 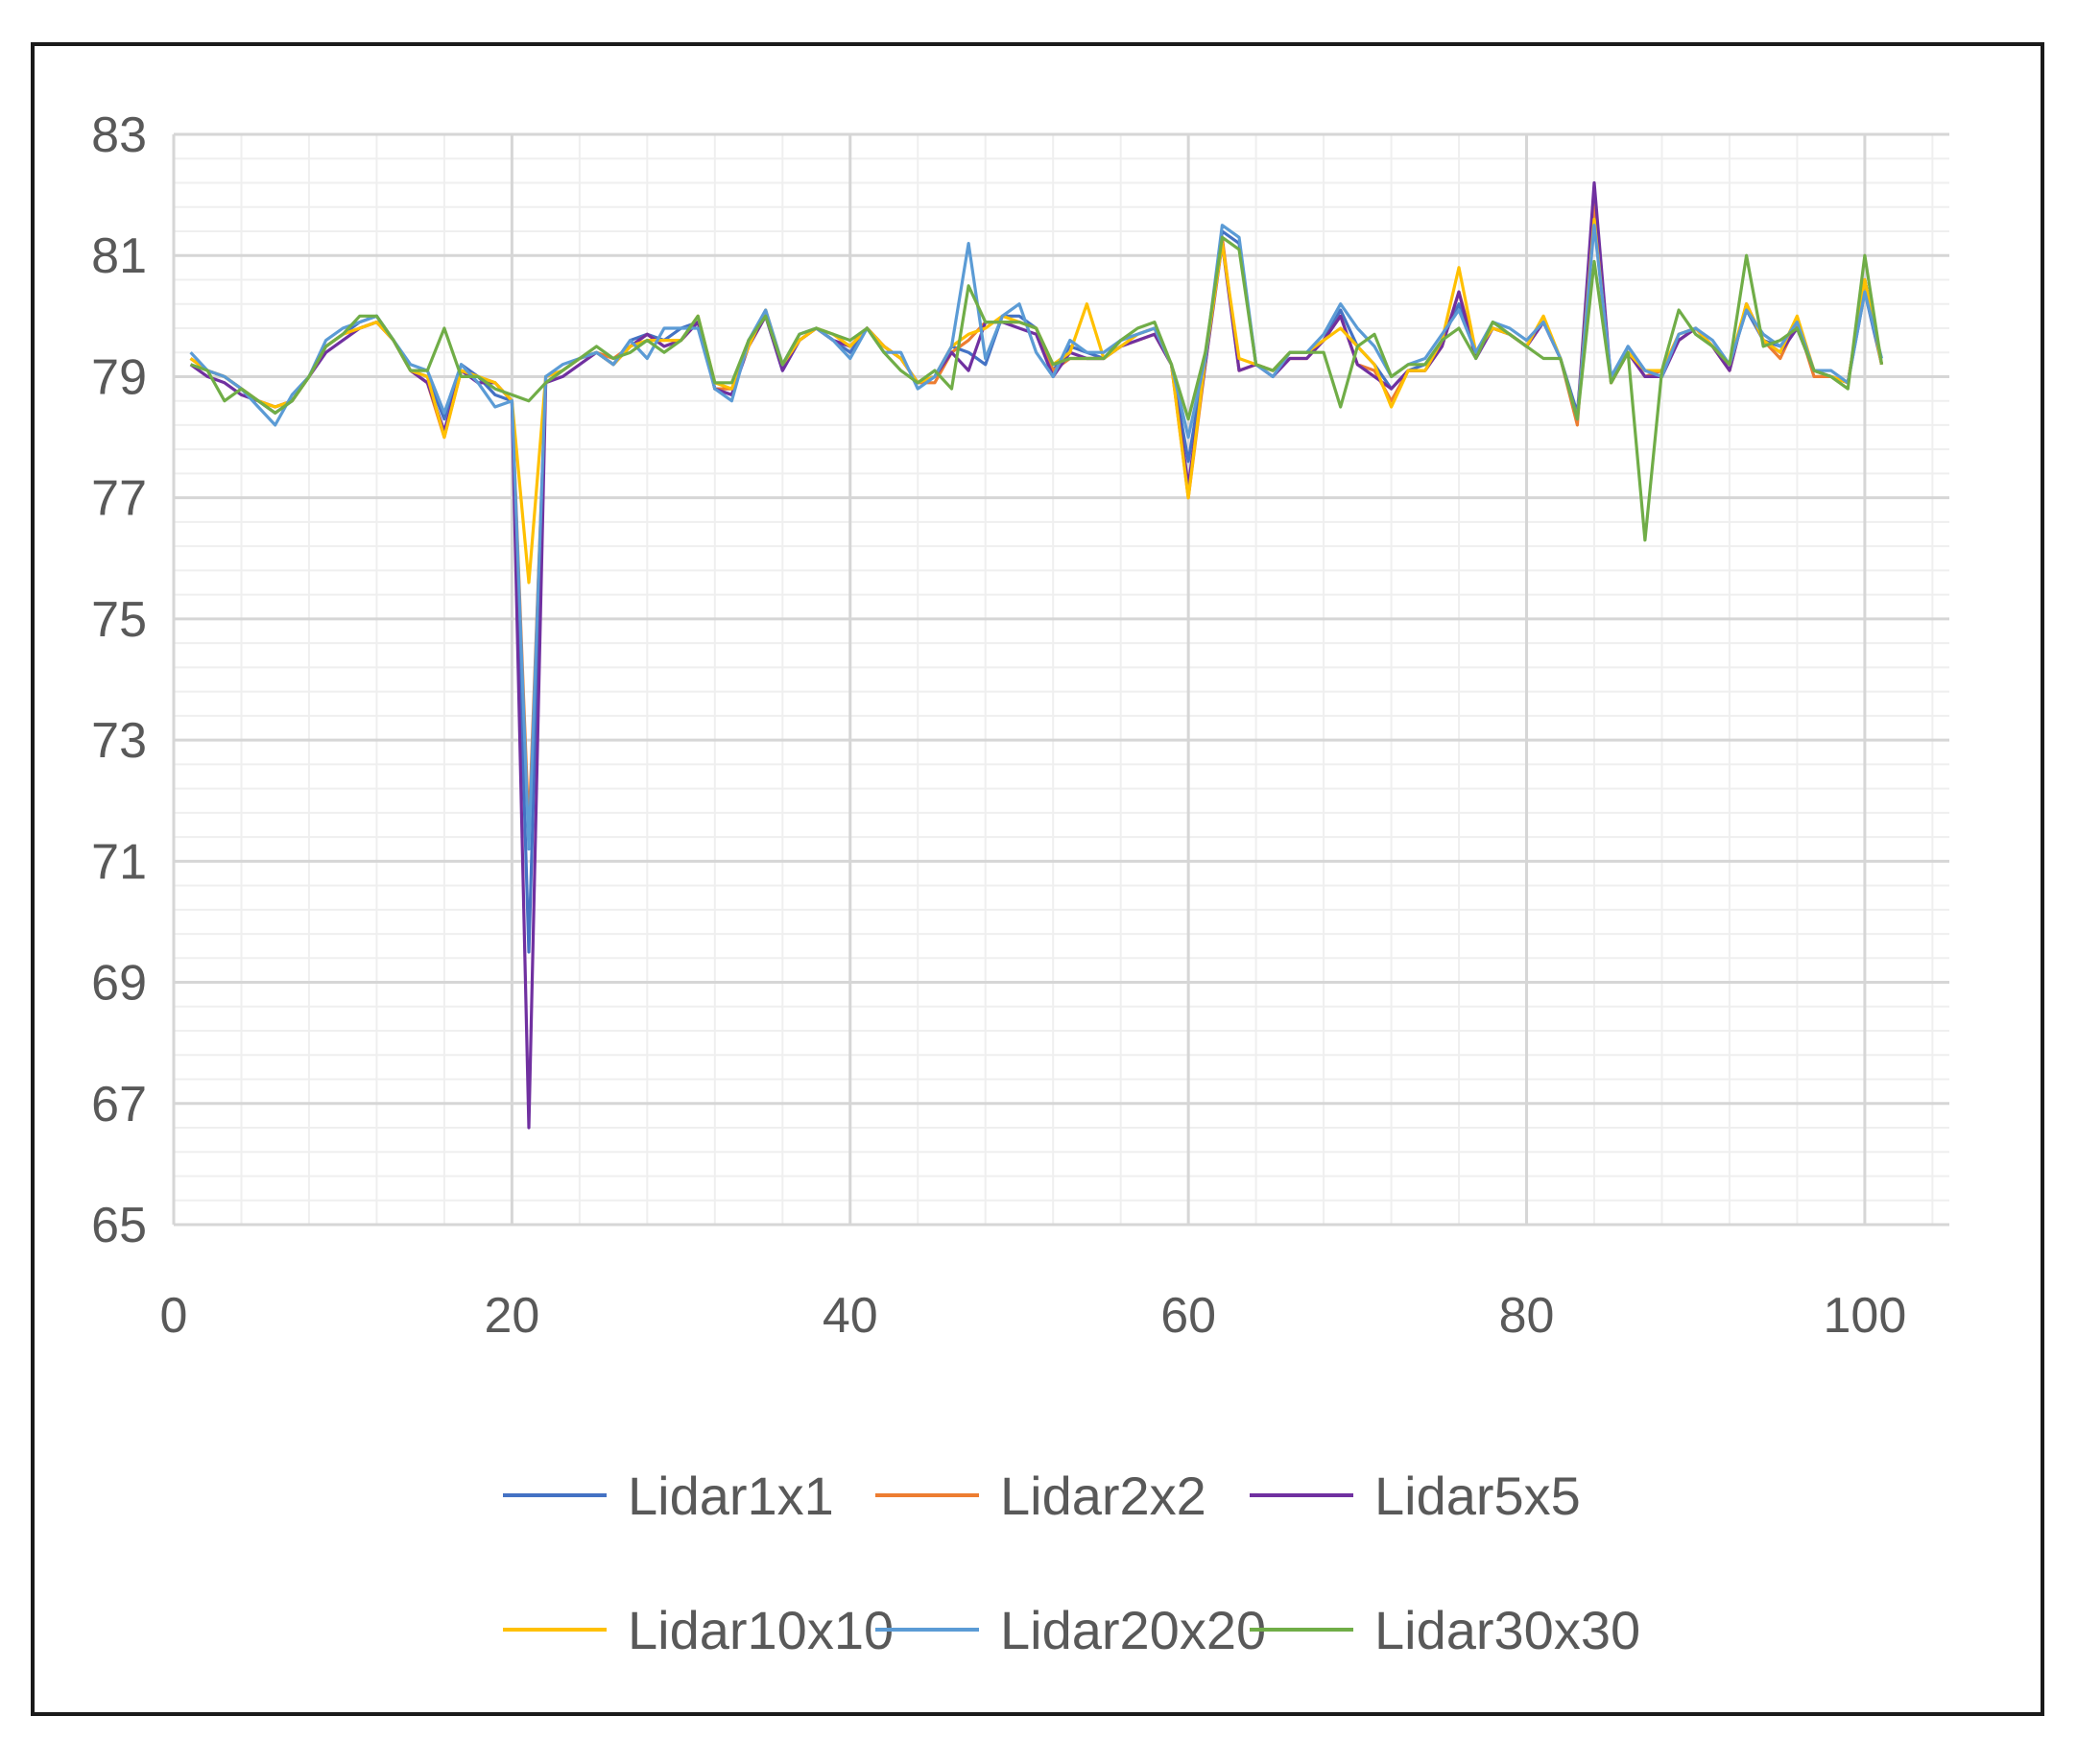 I want to click on y-tick-label: 73, so click(x=119, y=741).